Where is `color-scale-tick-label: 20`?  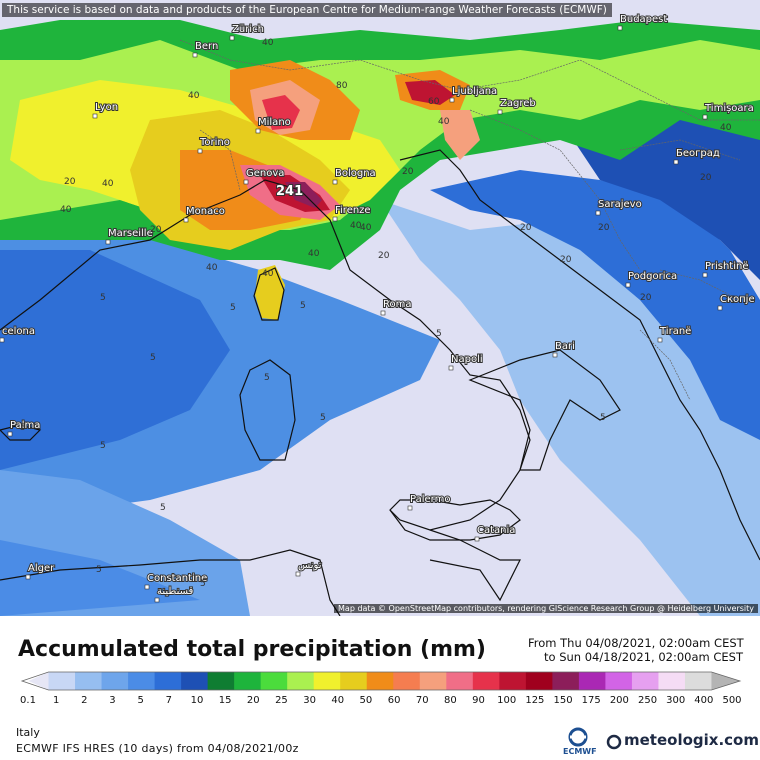 color-scale-tick-label: 20 is located at coordinates (253, 700).